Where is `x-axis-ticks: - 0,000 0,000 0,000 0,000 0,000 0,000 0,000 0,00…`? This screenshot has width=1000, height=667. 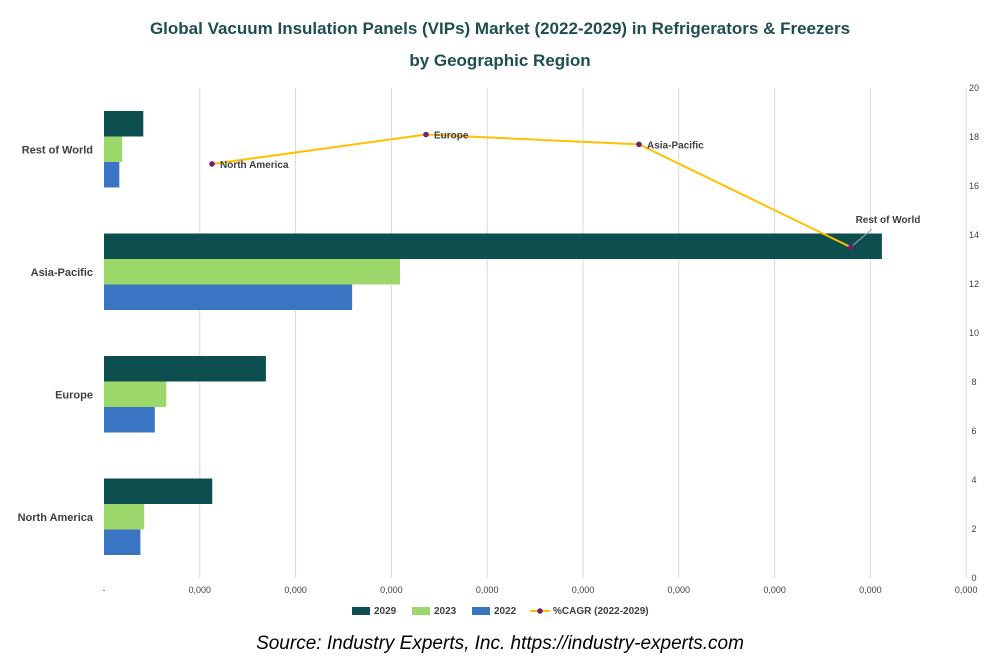 x-axis-ticks: - 0,000 0,000 0,000 0,000 0,000 0,000 0,000 0,00… is located at coordinates (540, 590).